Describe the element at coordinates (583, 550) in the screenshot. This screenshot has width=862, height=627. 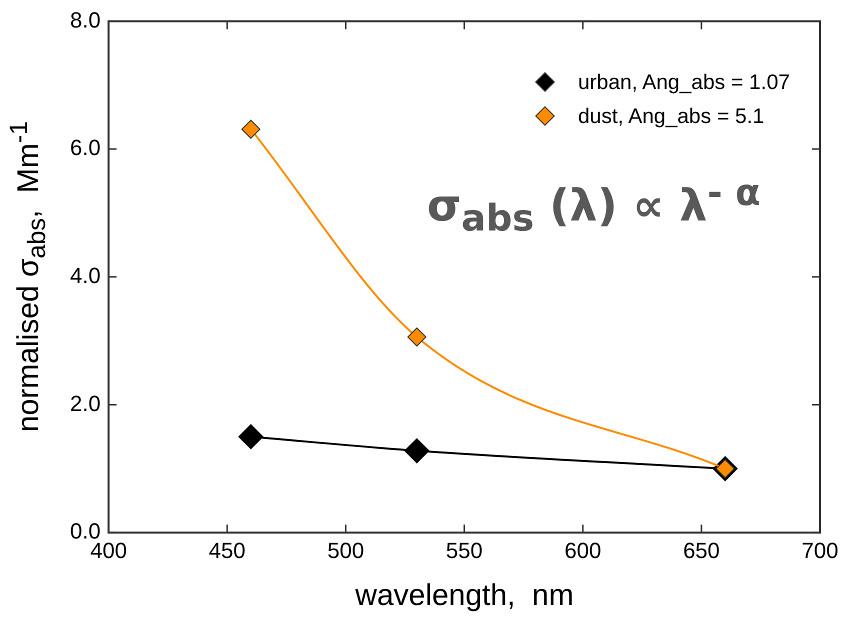
I see `x-tick-label: 600` at that location.